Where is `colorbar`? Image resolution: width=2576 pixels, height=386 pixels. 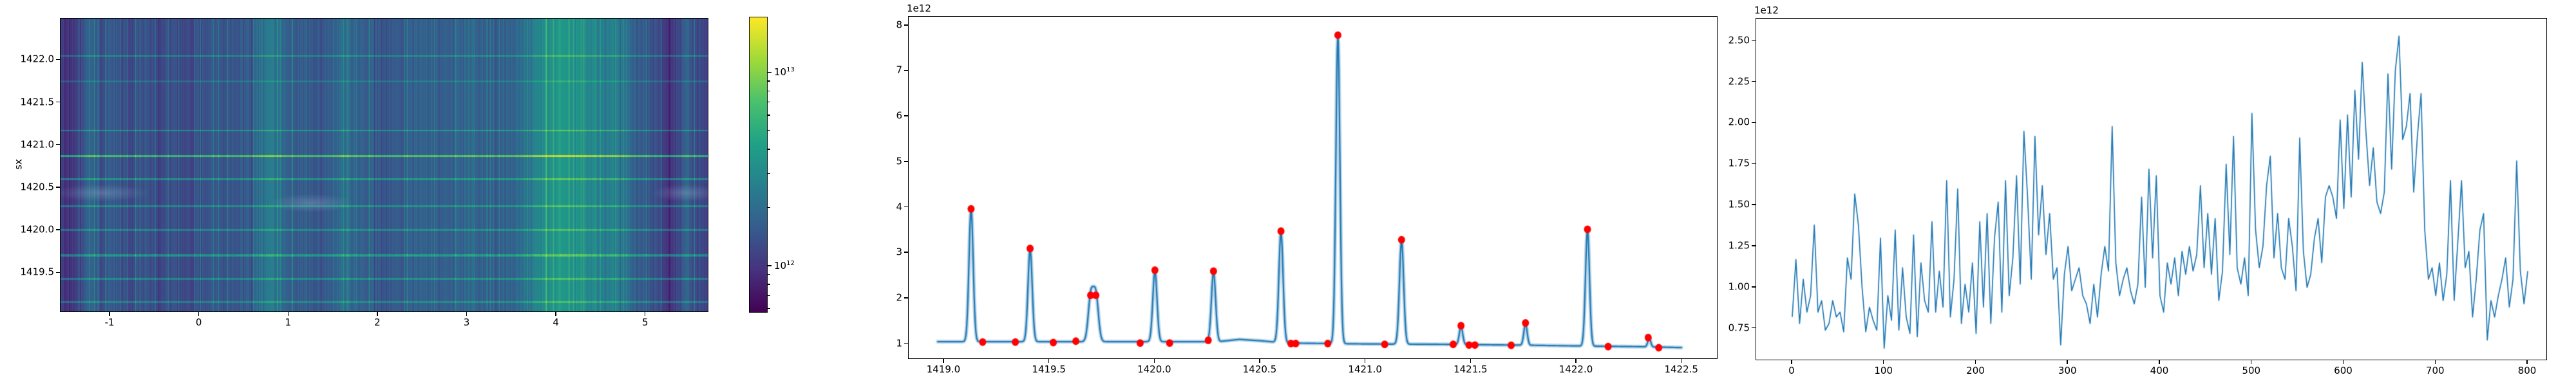 colorbar is located at coordinates (758, 165).